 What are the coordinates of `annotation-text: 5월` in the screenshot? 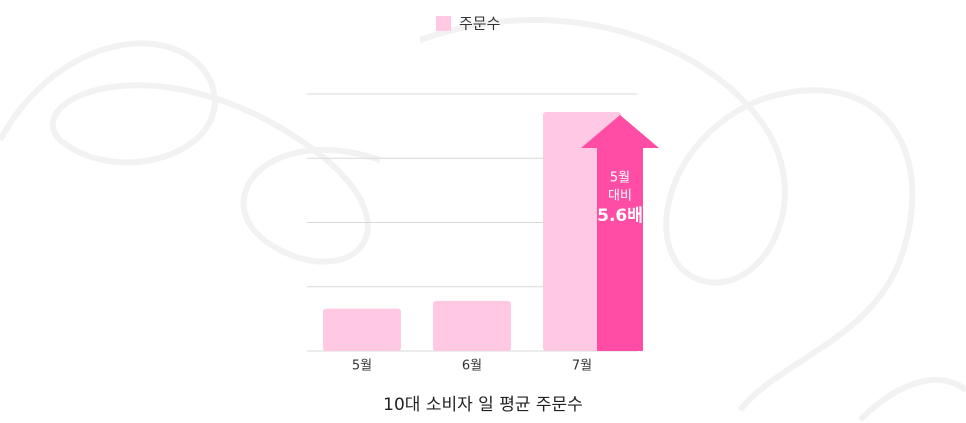 It's located at (620, 178).